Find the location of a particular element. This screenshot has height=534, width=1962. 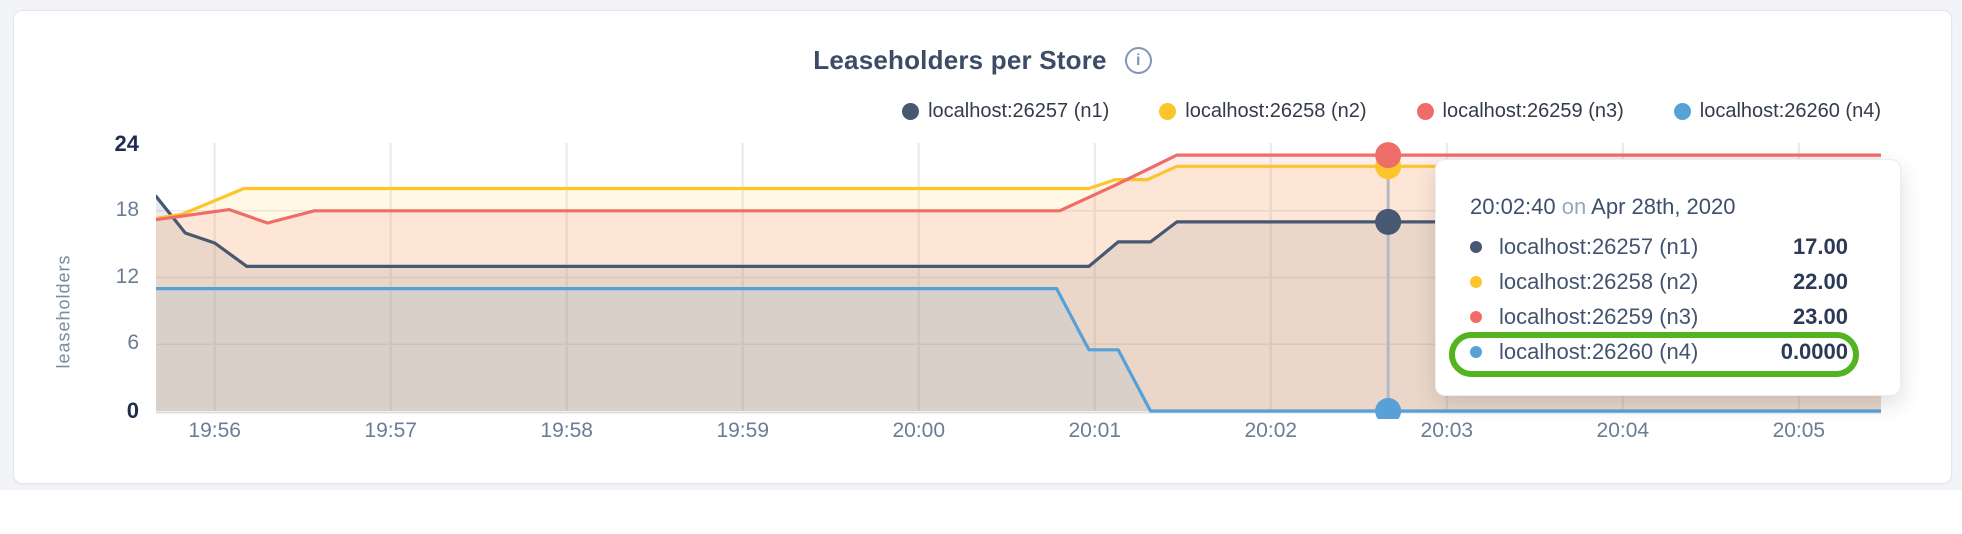

legend-label-n2: localhost:26258 (n2) is located at coordinates (1276, 111).